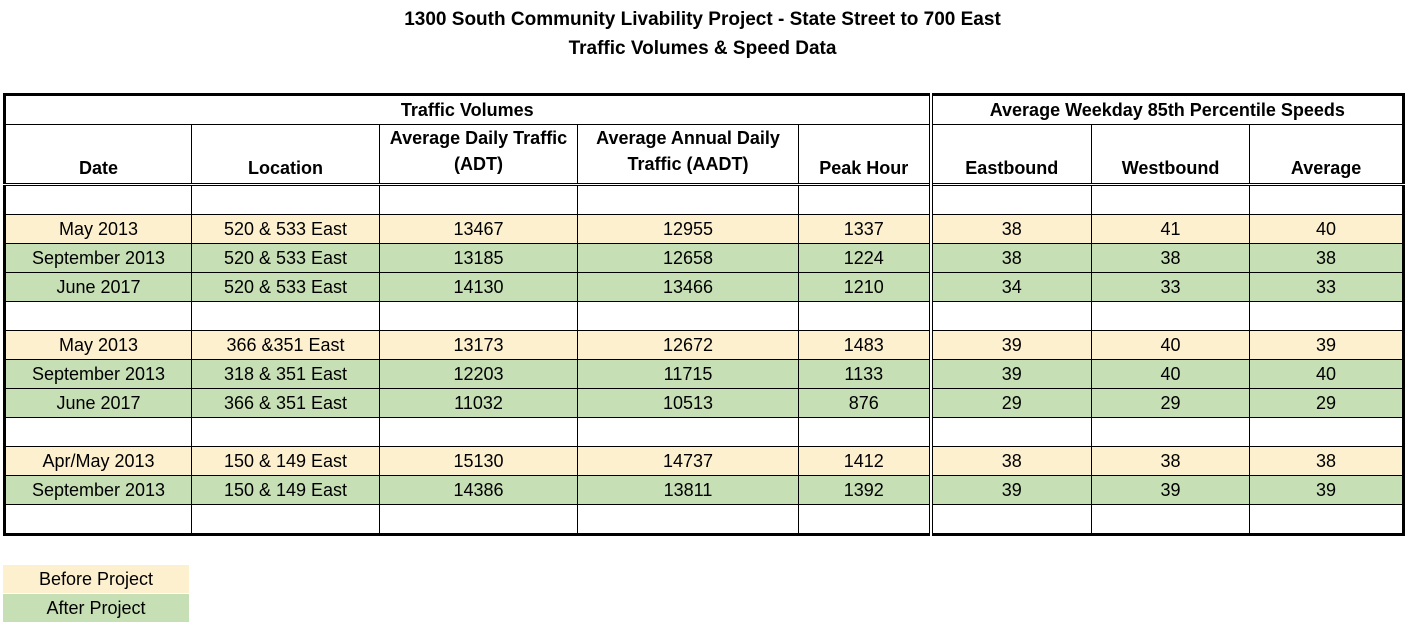  Describe the element at coordinates (478, 374) in the screenshot. I see `adt-cell: 12203` at that location.